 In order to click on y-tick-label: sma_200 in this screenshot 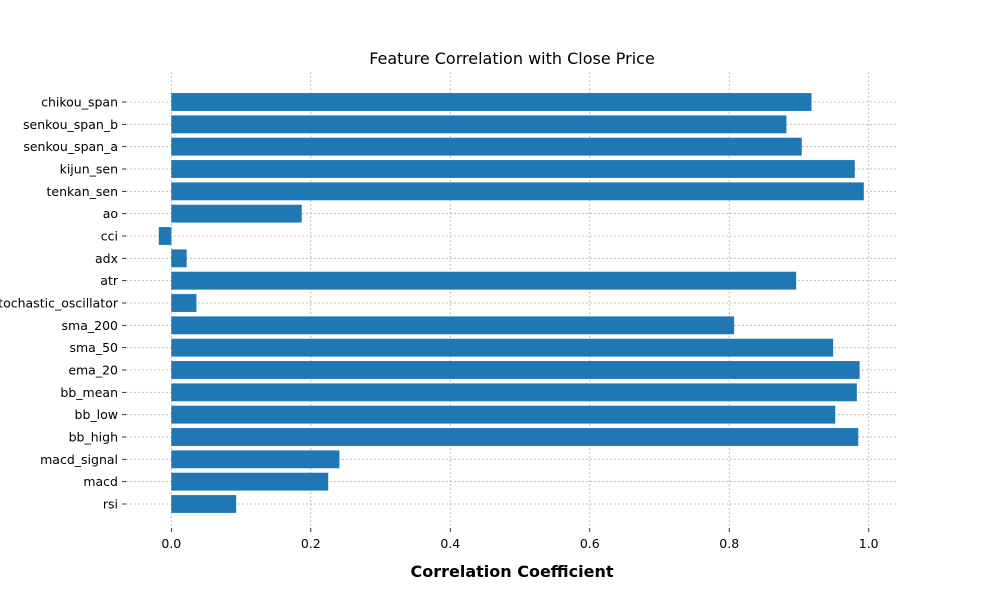, I will do `click(90, 325)`.